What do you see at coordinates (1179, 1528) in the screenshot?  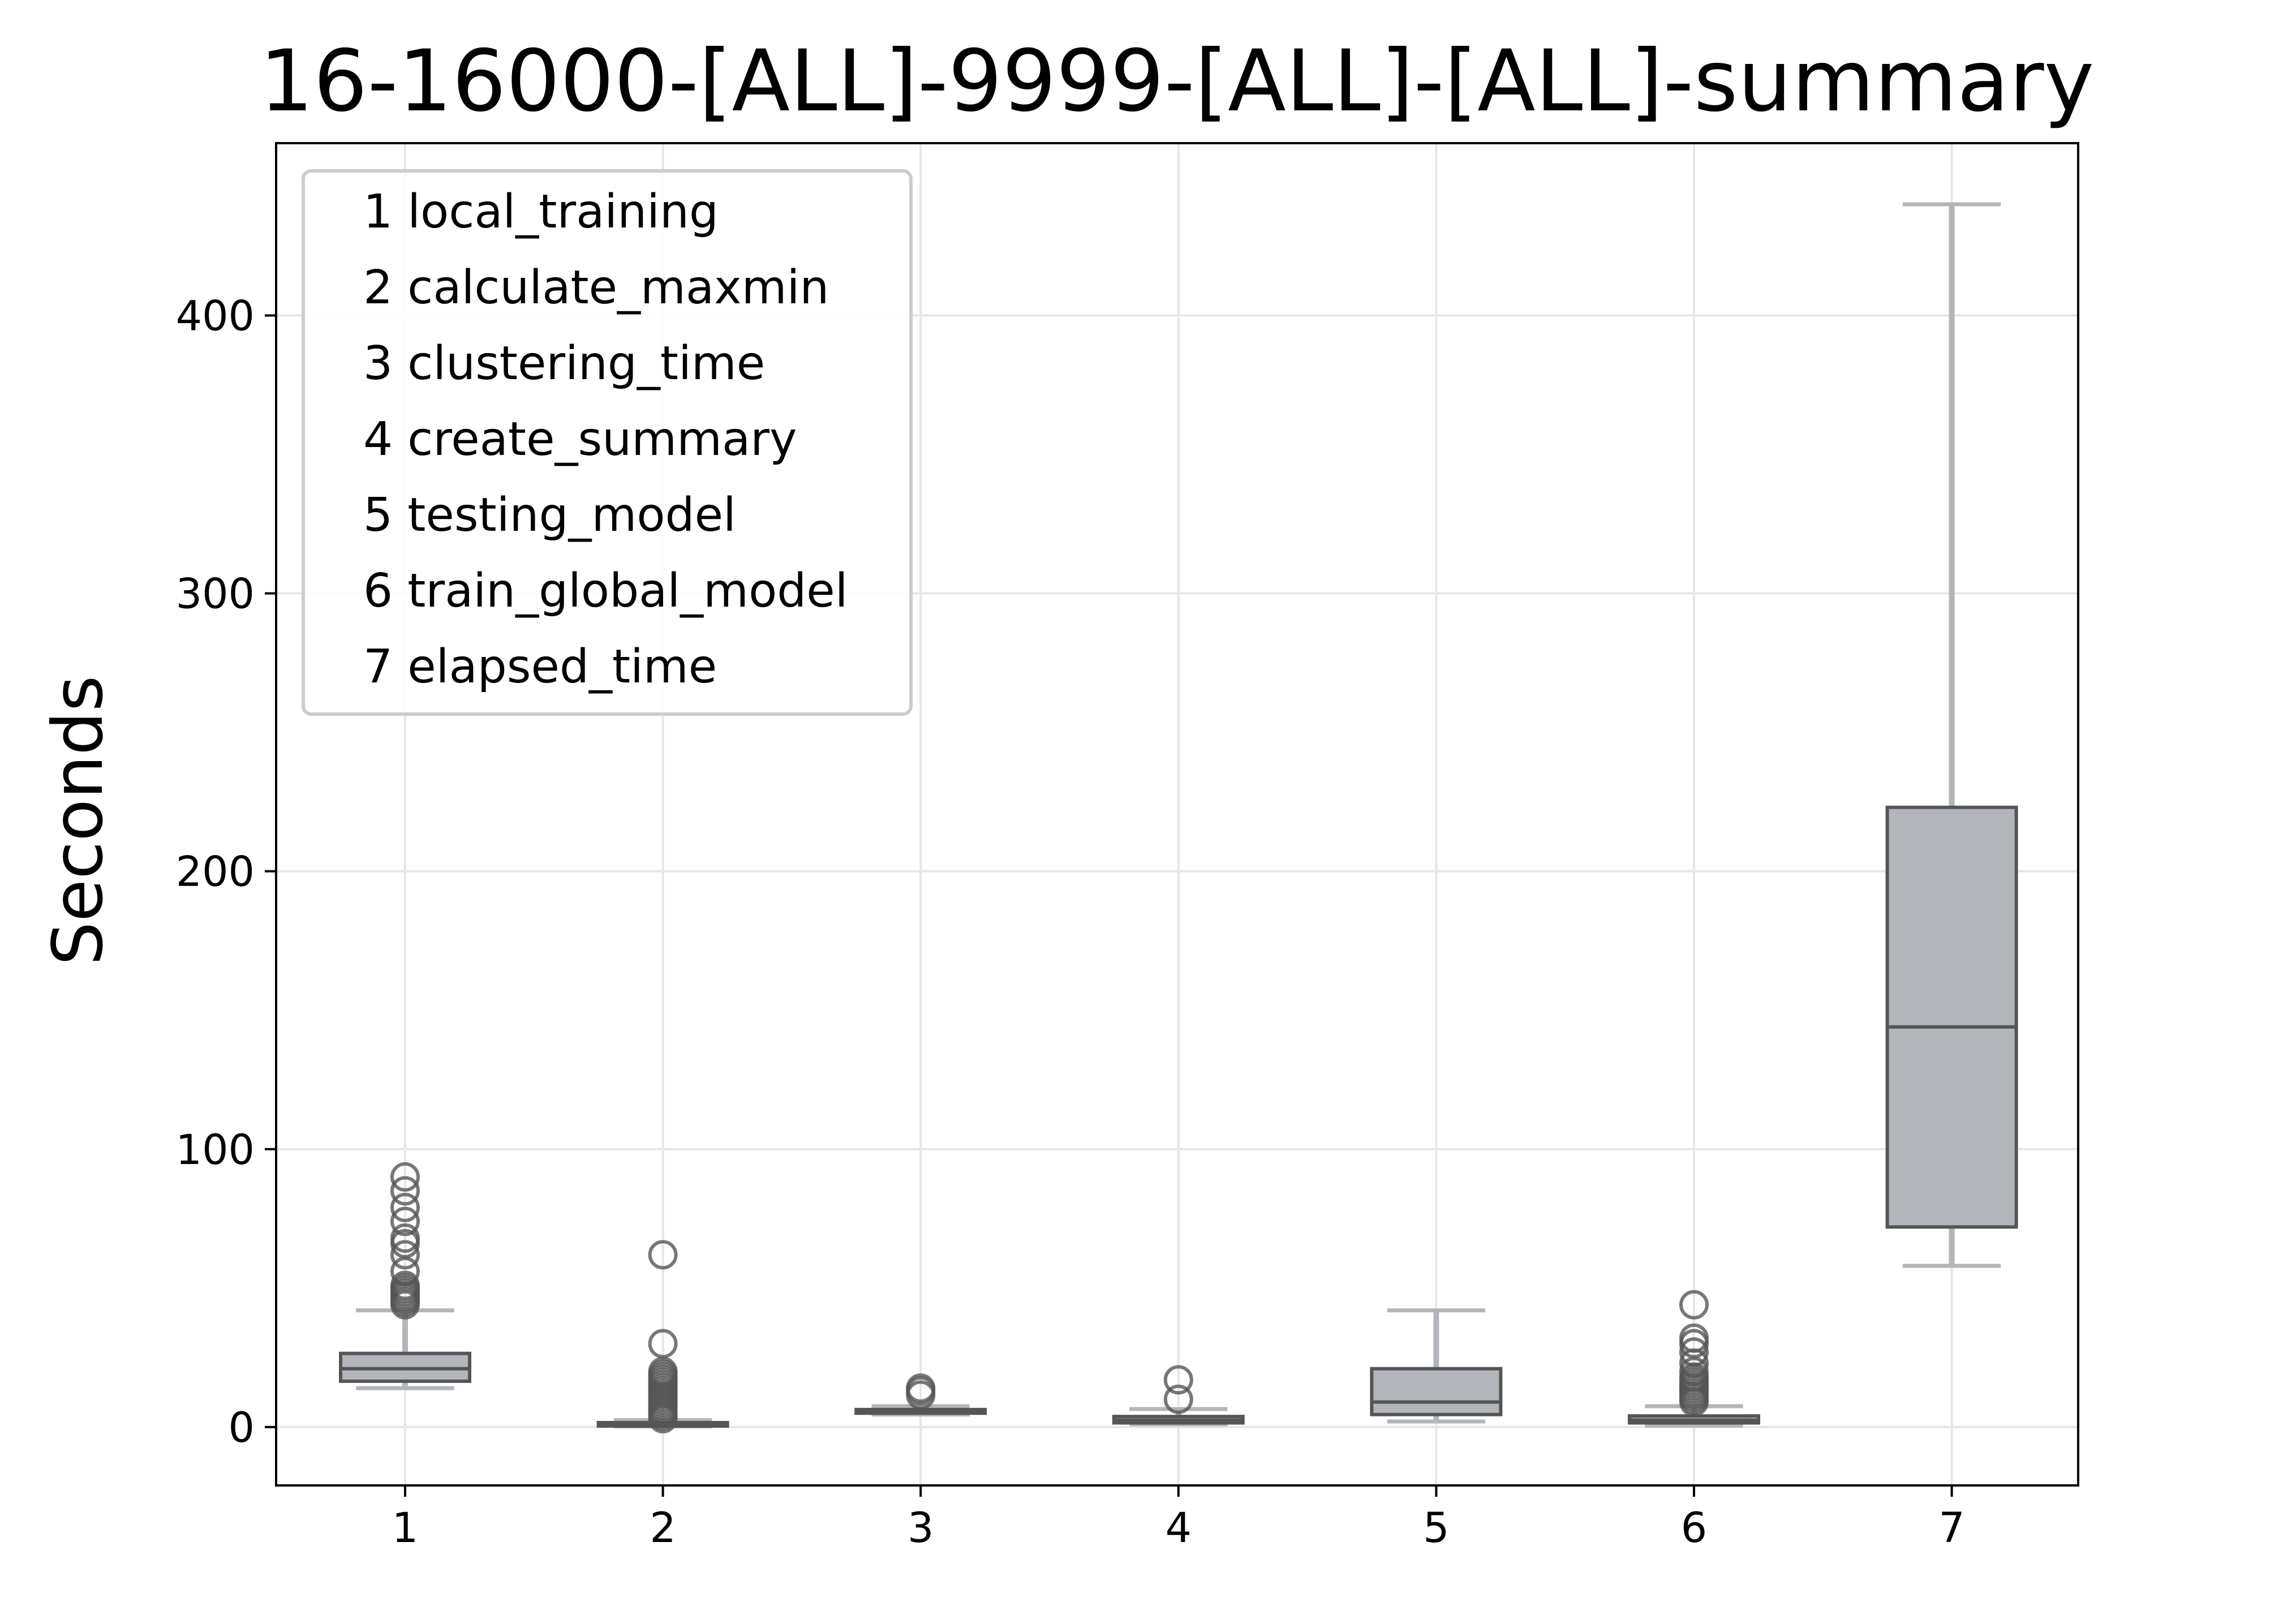 I see `x-tick-label: 4` at bounding box center [1179, 1528].